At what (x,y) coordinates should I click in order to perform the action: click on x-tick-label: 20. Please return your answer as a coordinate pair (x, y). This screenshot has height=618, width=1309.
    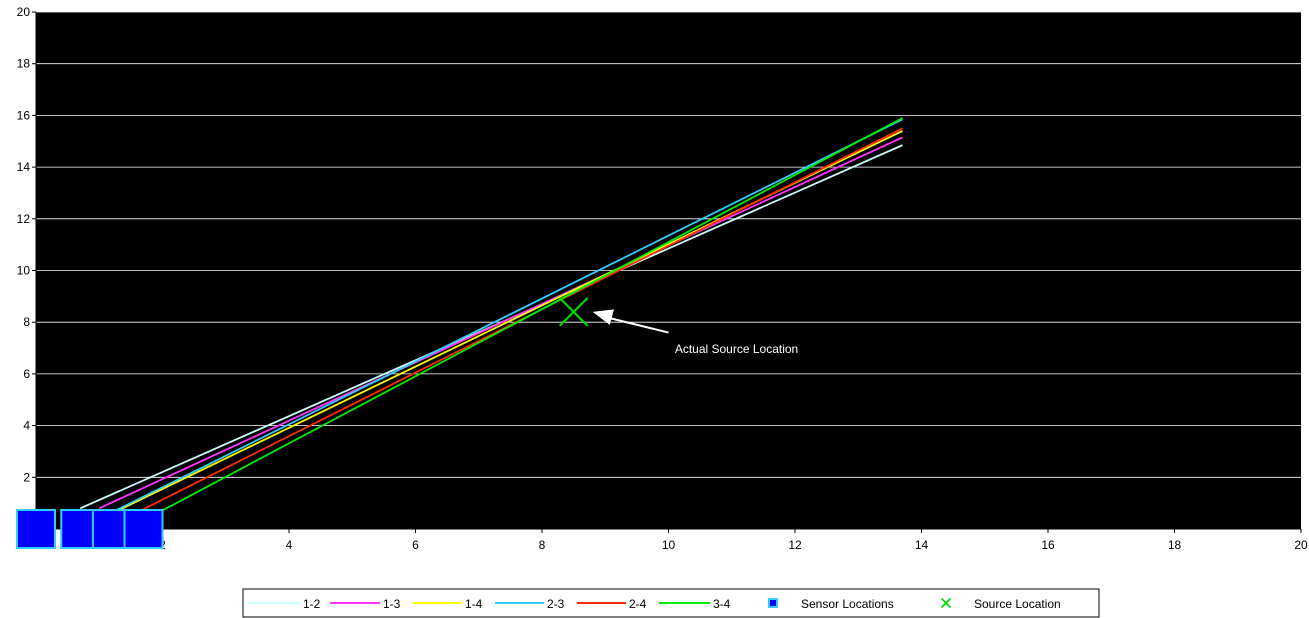
    Looking at the image, I should click on (1301, 545).